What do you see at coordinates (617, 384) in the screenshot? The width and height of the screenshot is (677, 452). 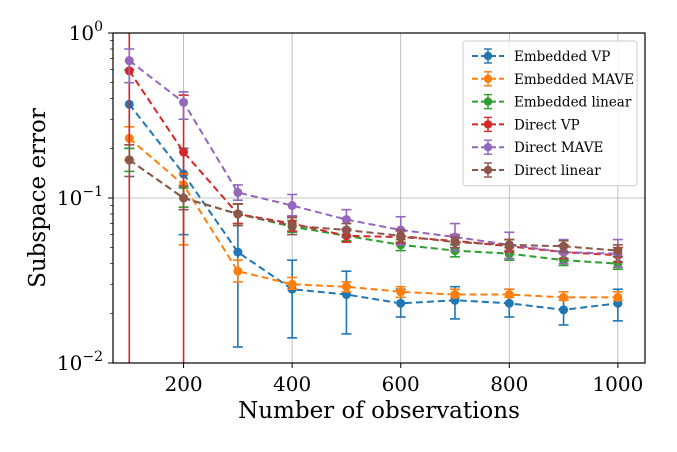 I see `x-tick-label: 1000` at bounding box center [617, 384].